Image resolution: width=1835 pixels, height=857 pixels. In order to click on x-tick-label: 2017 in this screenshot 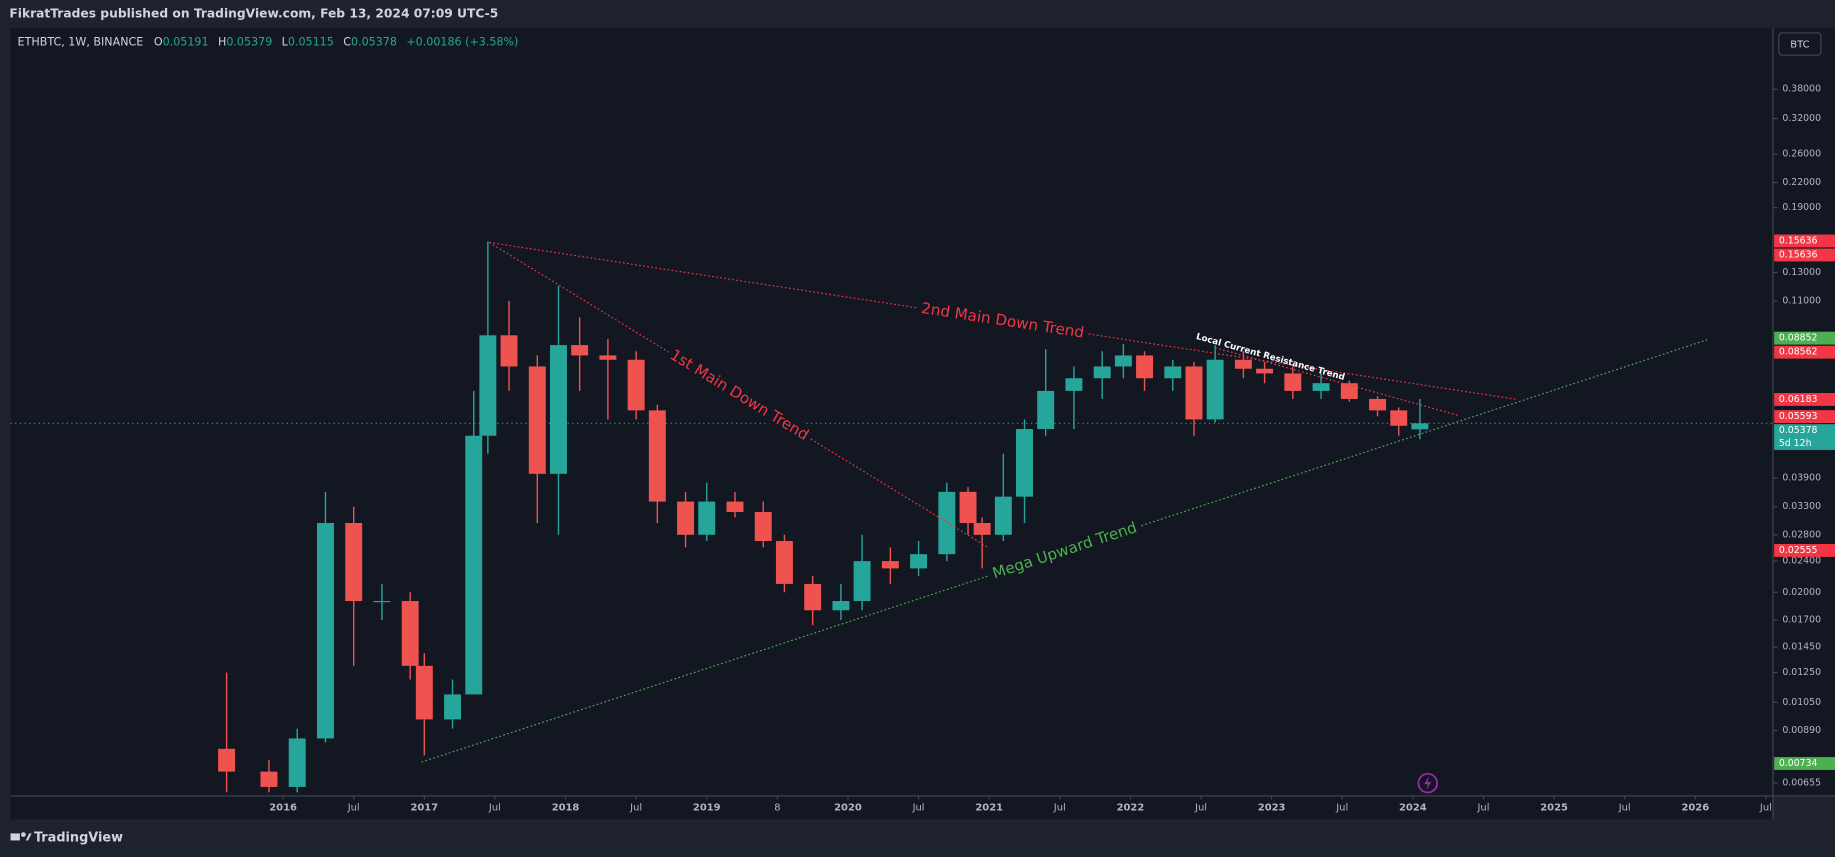, I will do `click(424, 808)`.